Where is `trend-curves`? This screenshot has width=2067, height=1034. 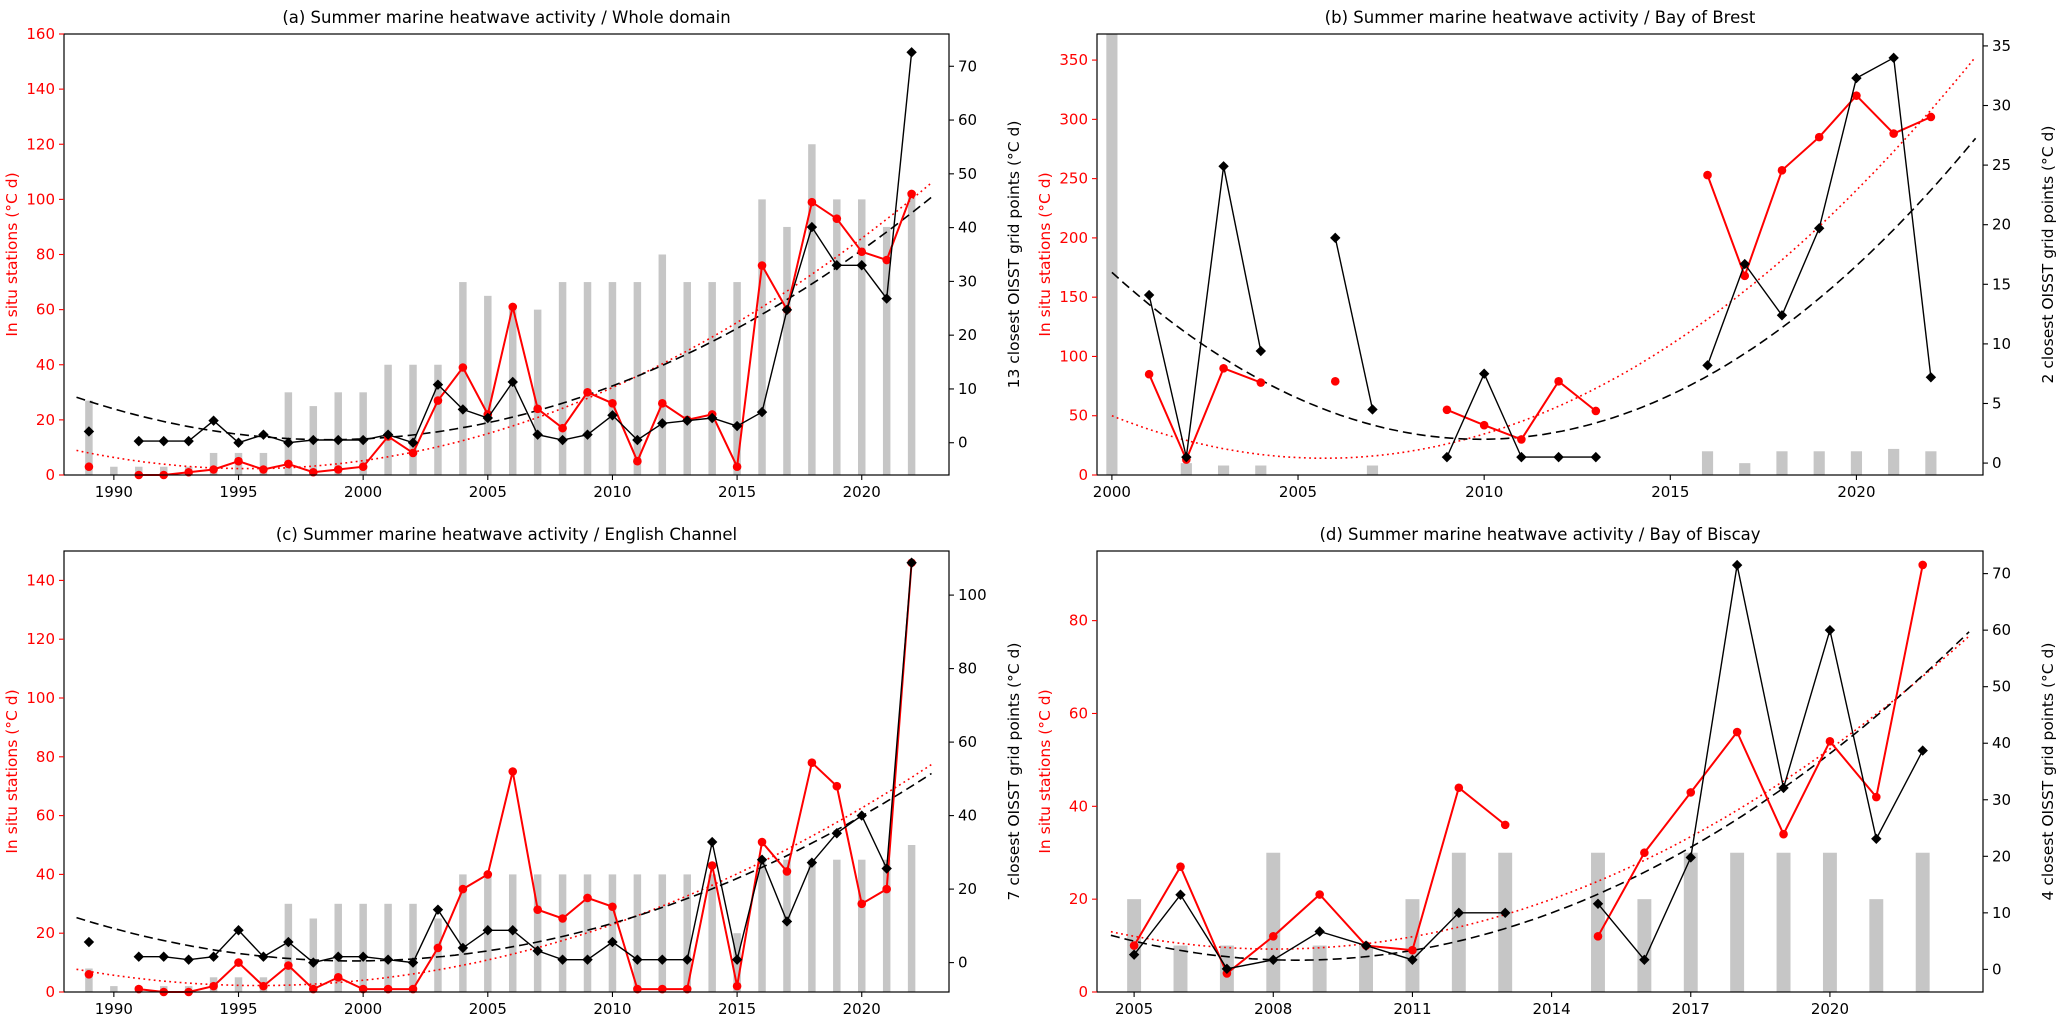 trend-curves is located at coordinates (1540, 796).